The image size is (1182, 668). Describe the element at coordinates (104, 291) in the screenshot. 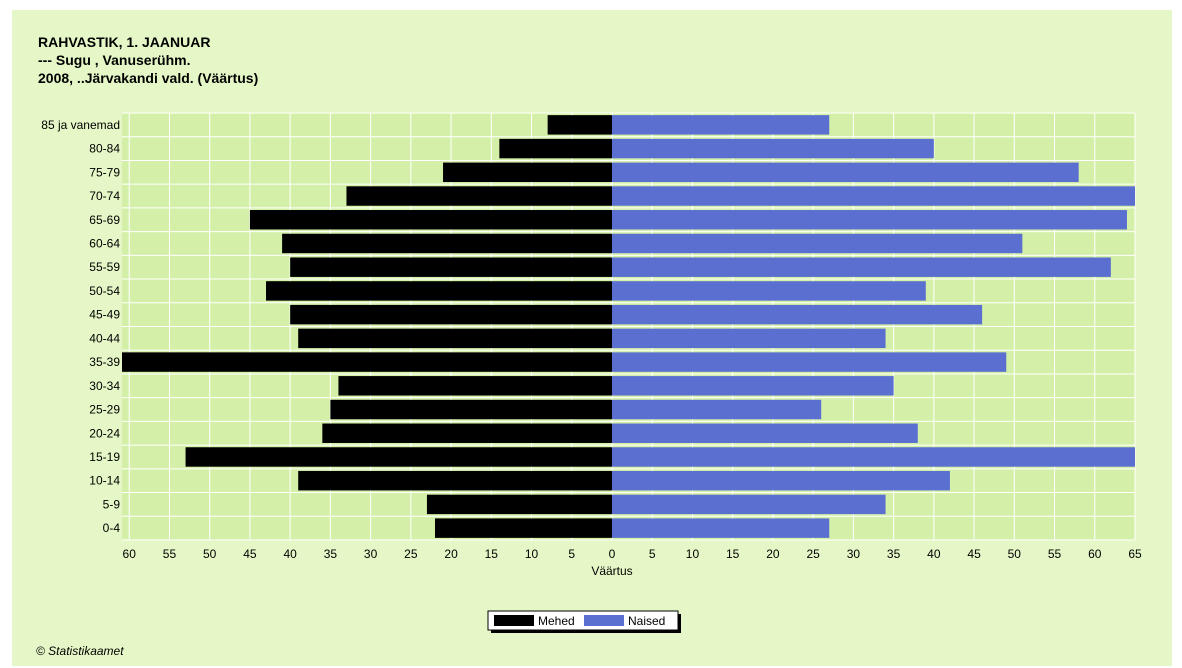

I see `category-label: 50-54` at that location.